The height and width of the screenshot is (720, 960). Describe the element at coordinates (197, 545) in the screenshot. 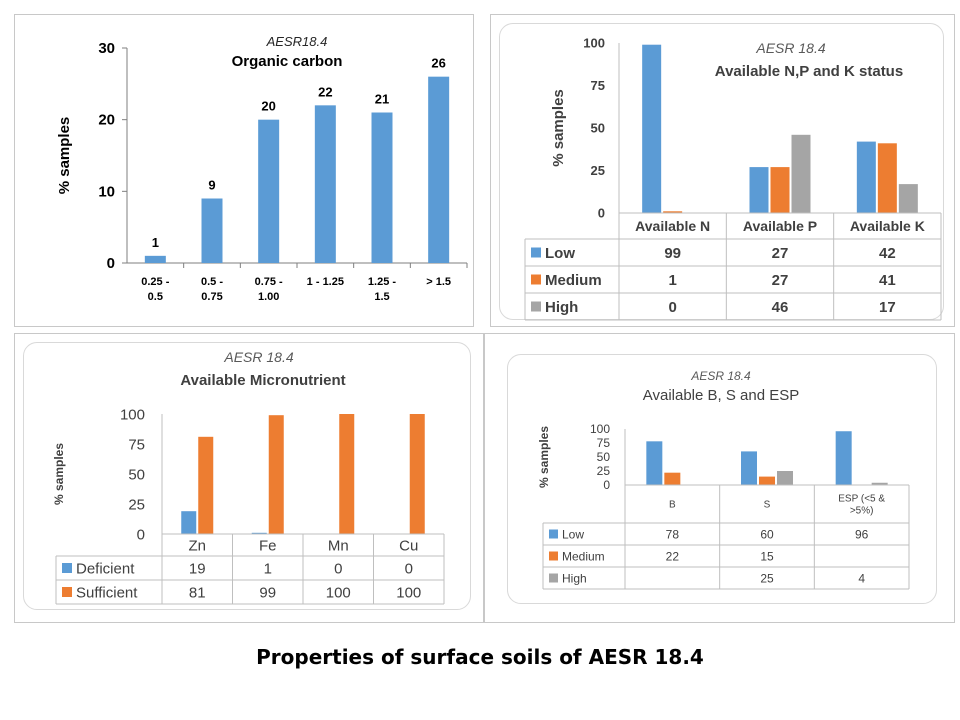

I see `category-header: Zn` at that location.